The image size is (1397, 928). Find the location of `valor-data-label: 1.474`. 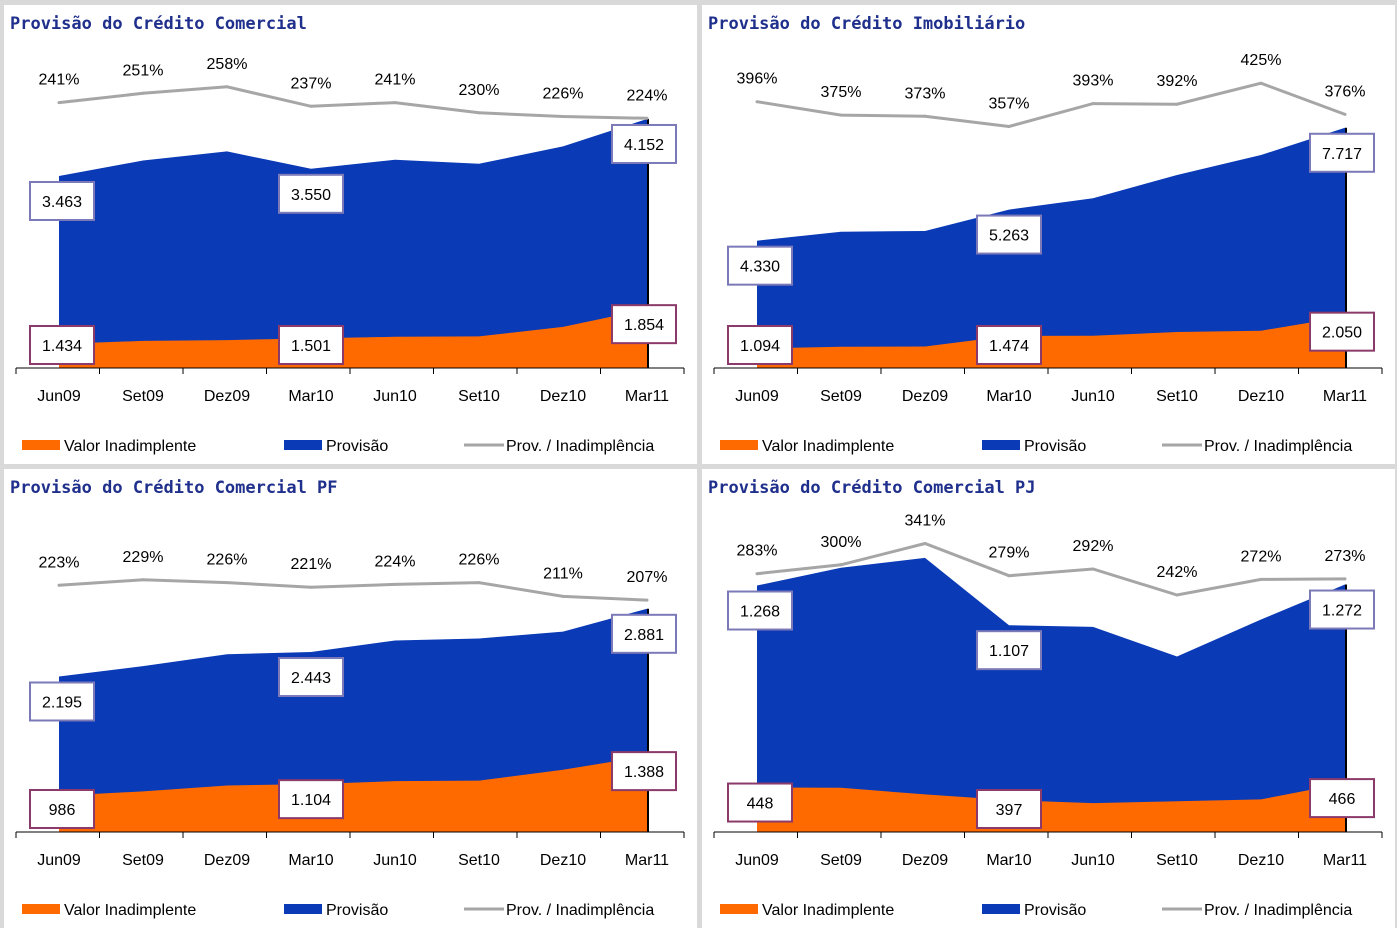

valor-data-label: 1.474 is located at coordinates (1009, 345).